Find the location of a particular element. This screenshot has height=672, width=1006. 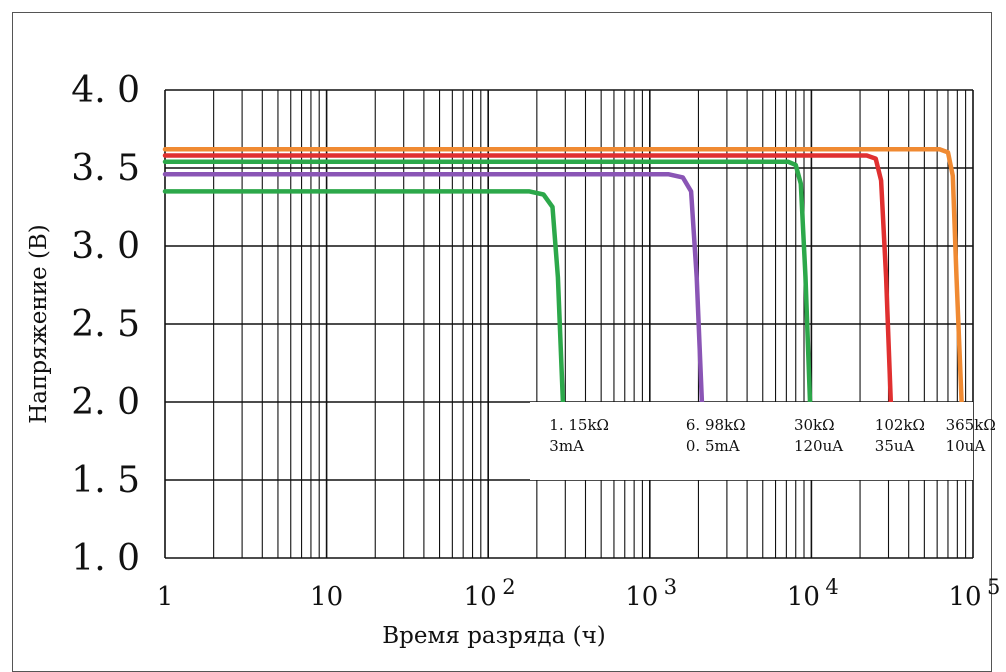

y-tick-label: 3. 5 is located at coordinates (105, 168).